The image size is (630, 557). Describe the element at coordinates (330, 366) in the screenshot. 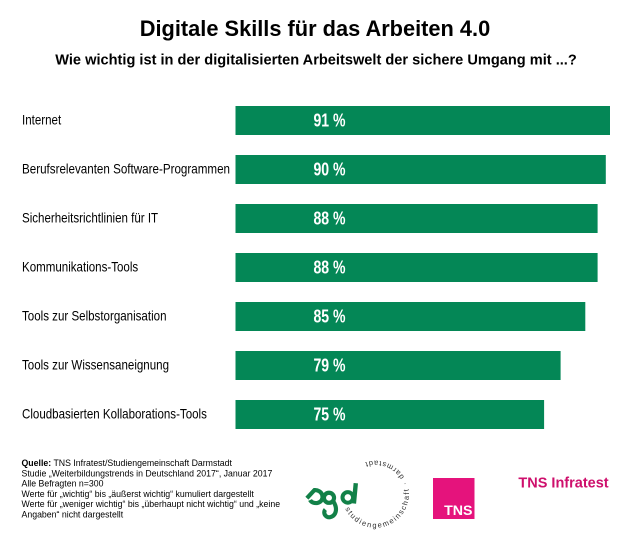

I see `svg-text: 79 %` at that location.